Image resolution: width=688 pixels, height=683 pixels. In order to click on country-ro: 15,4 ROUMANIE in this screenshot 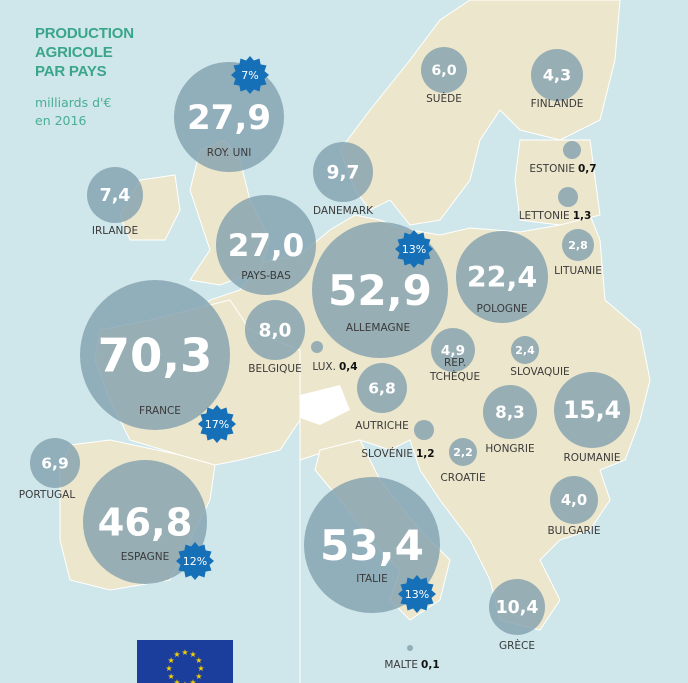, I will do `click(592, 418)`.